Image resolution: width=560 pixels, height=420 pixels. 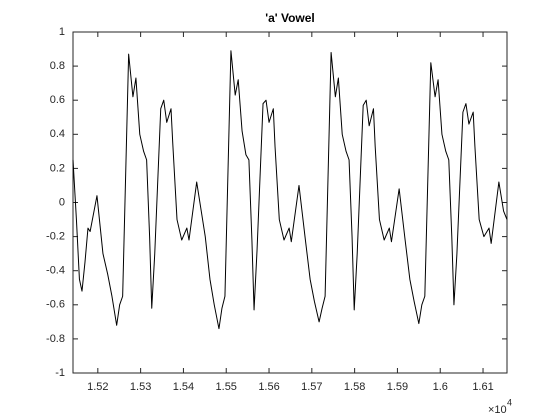 I want to click on y-tick-label: 0.6, so click(x=57, y=100).